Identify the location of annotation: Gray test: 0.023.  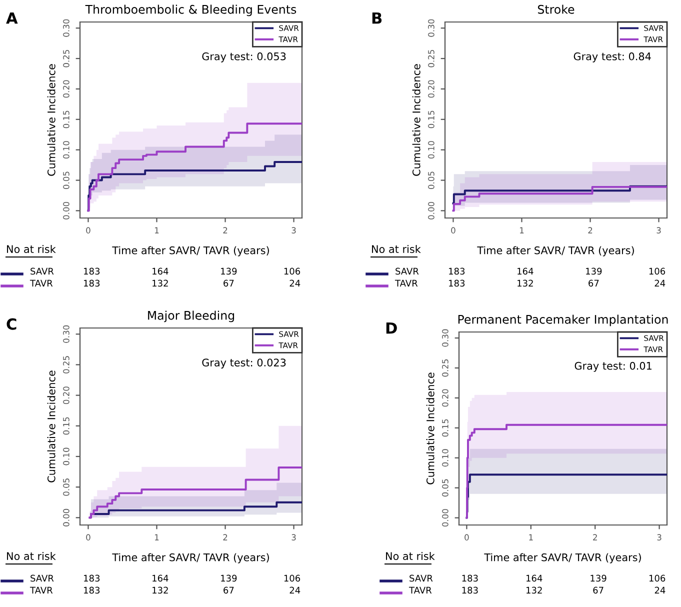
(244, 363).